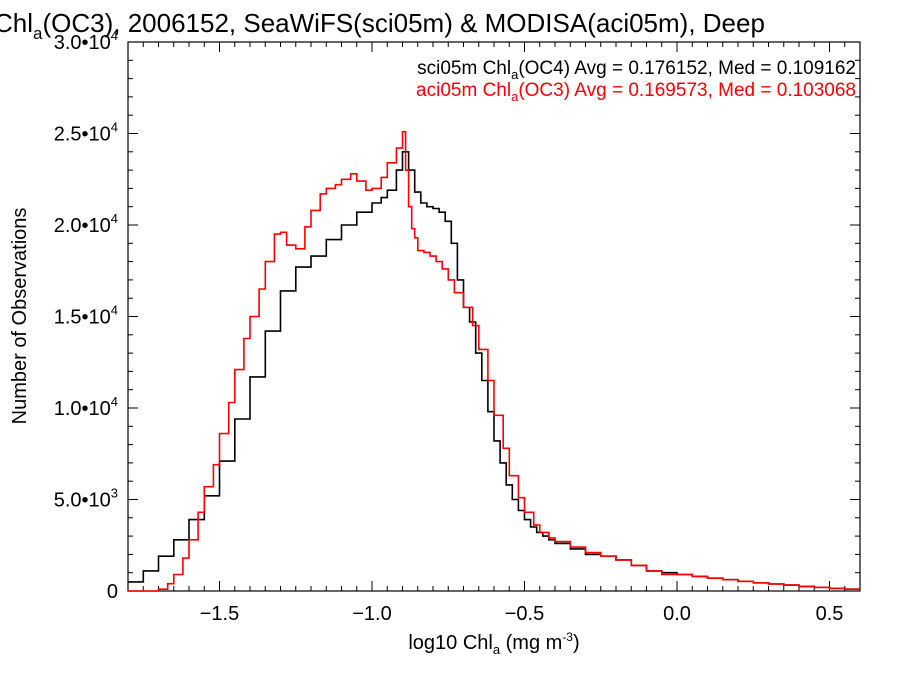 Image resolution: width=900 pixels, height=680 pixels. What do you see at coordinates (112, 592) in the screenshot?
I see `y-tick-label: 0` at bounding box center [112, 592].